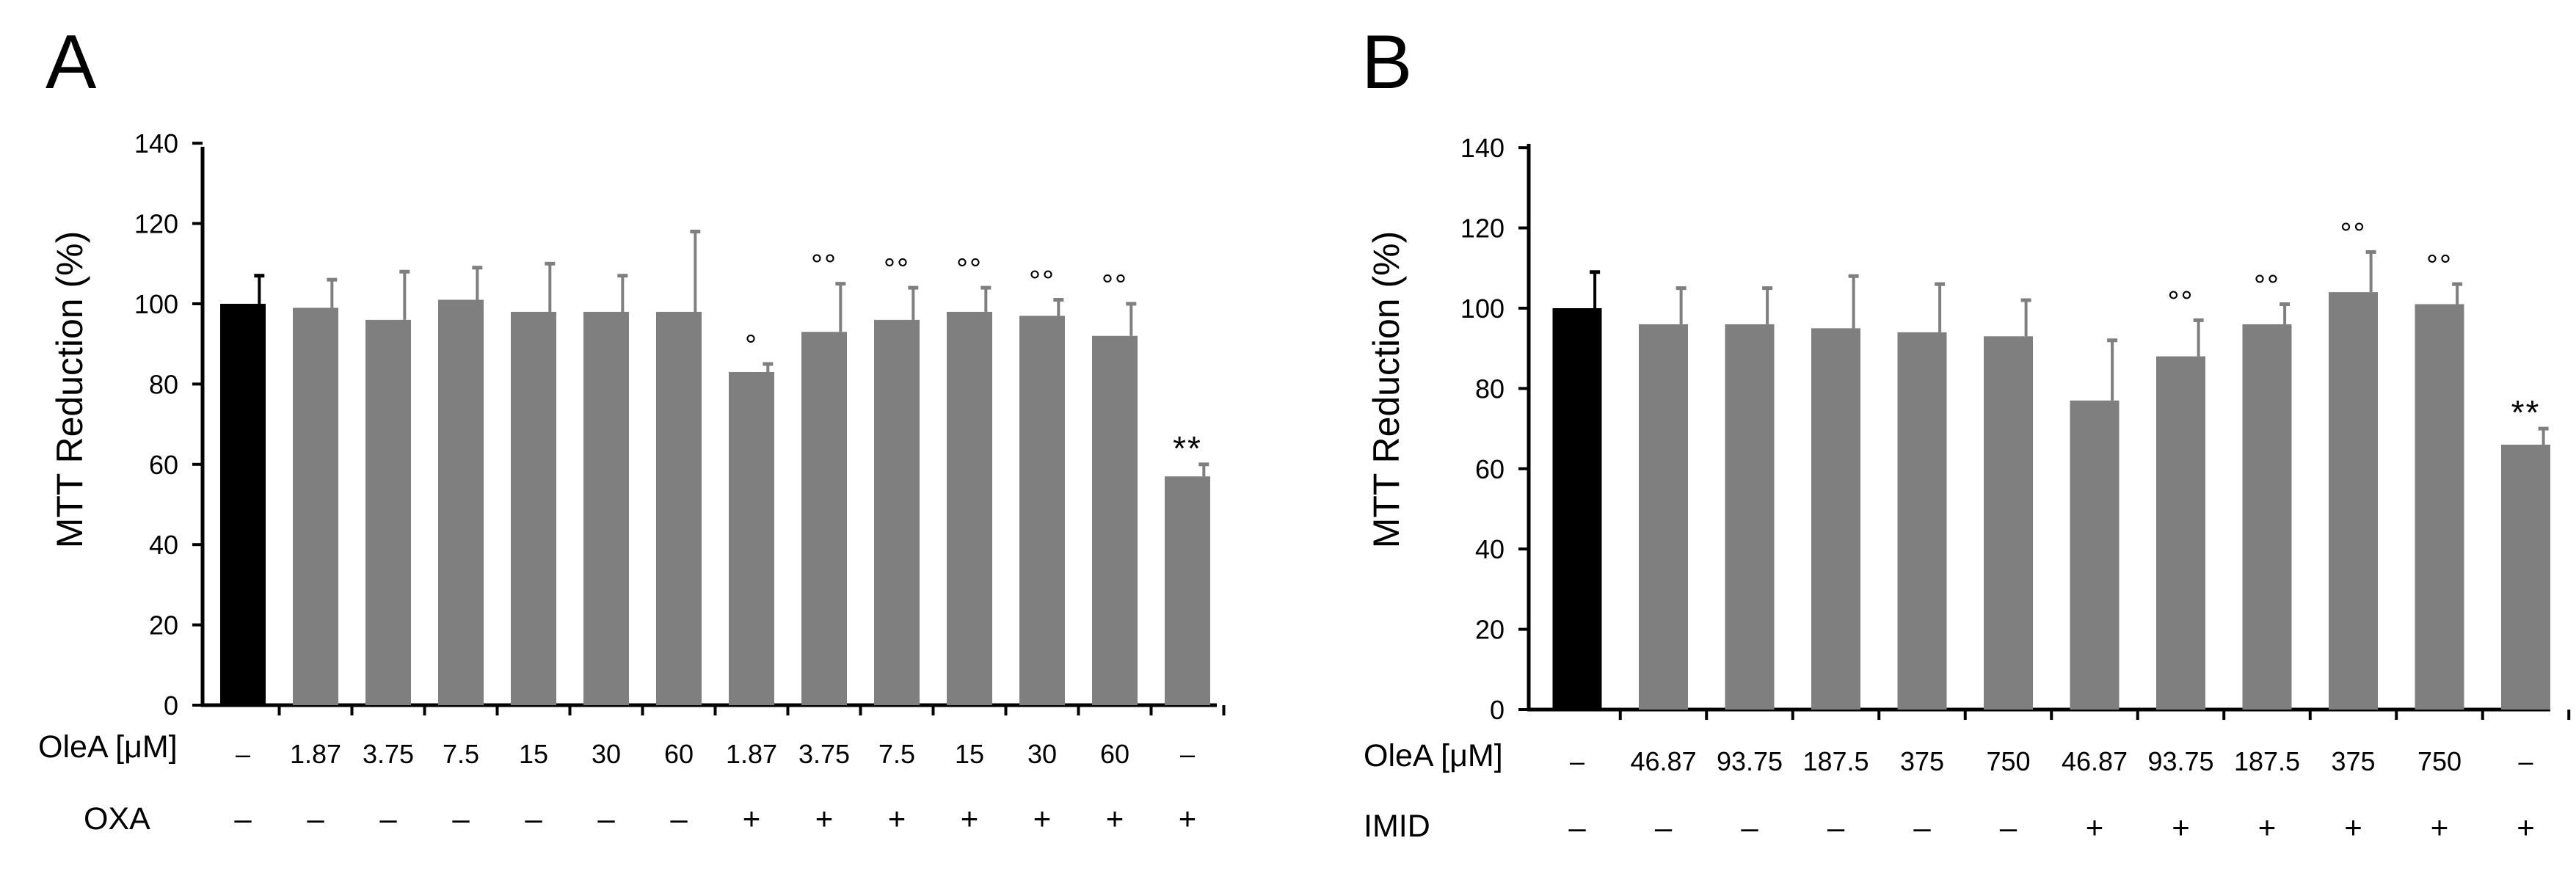  Describe the element at coordinates (388, 754) in the screenshot. I see `row1-value: 3.75` at that location.